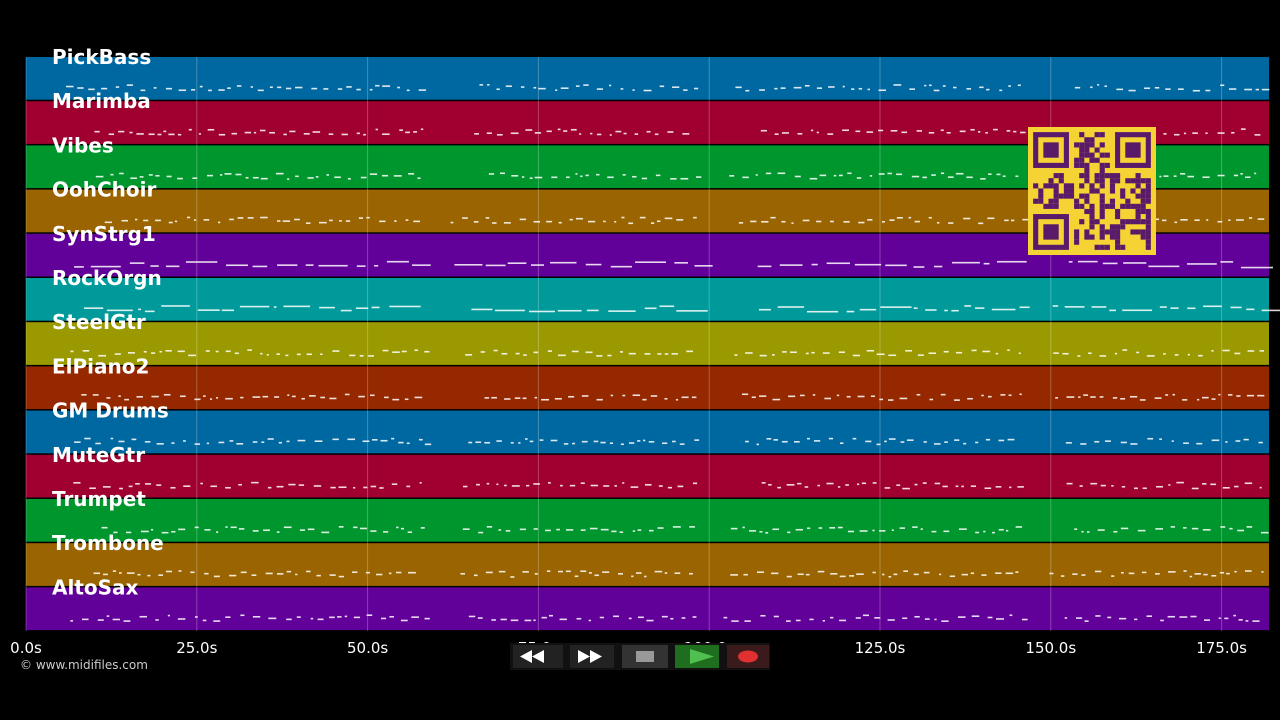 The width and height of the screenshot is (1280, 720). Describe the element at coordinates (748, 656) in the screenshot. I see `record-button` at that location.